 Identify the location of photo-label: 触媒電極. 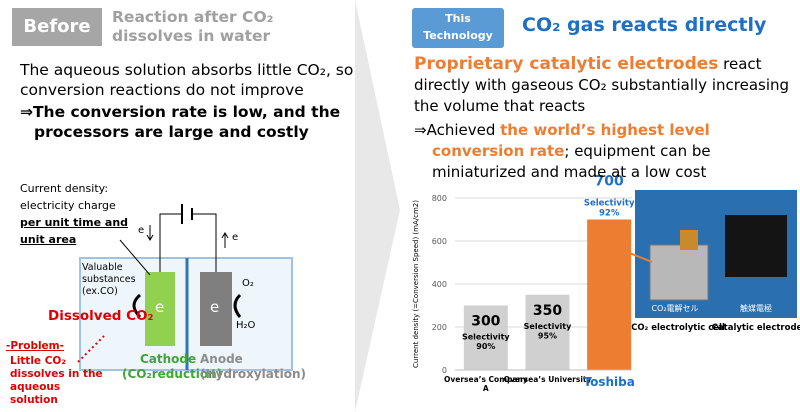
(756, 308).